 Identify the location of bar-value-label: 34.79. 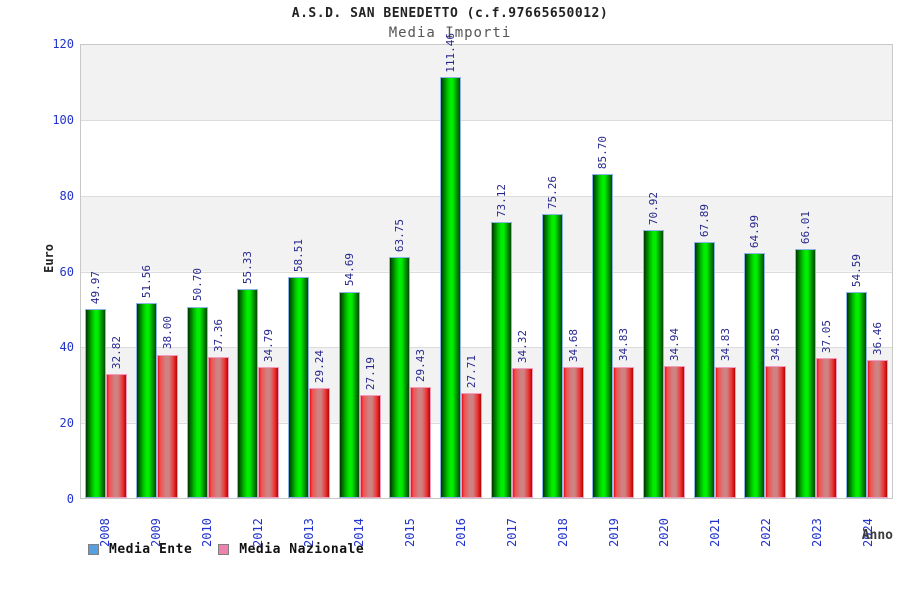
(269, 345).